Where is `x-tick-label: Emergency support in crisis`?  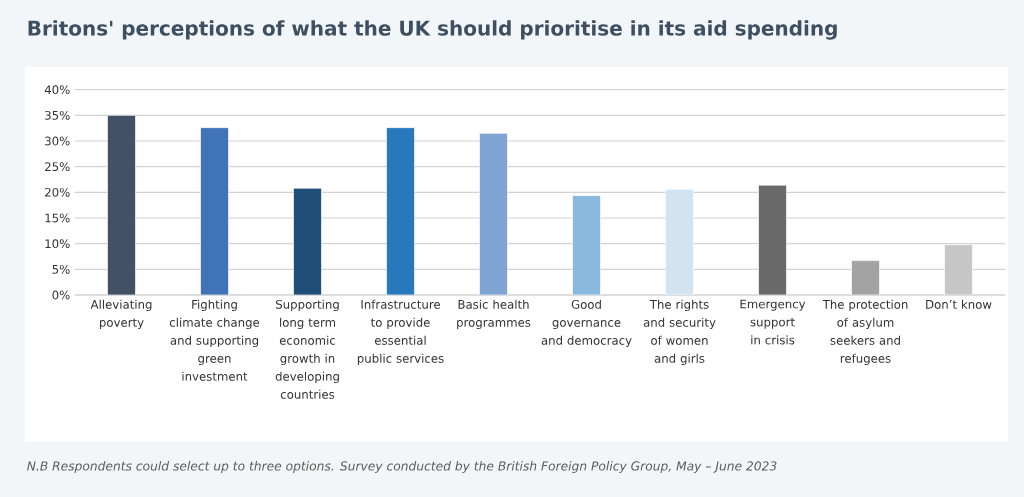
x-tick-label: Emergency support in crisis is located at coordinates (773, 322).